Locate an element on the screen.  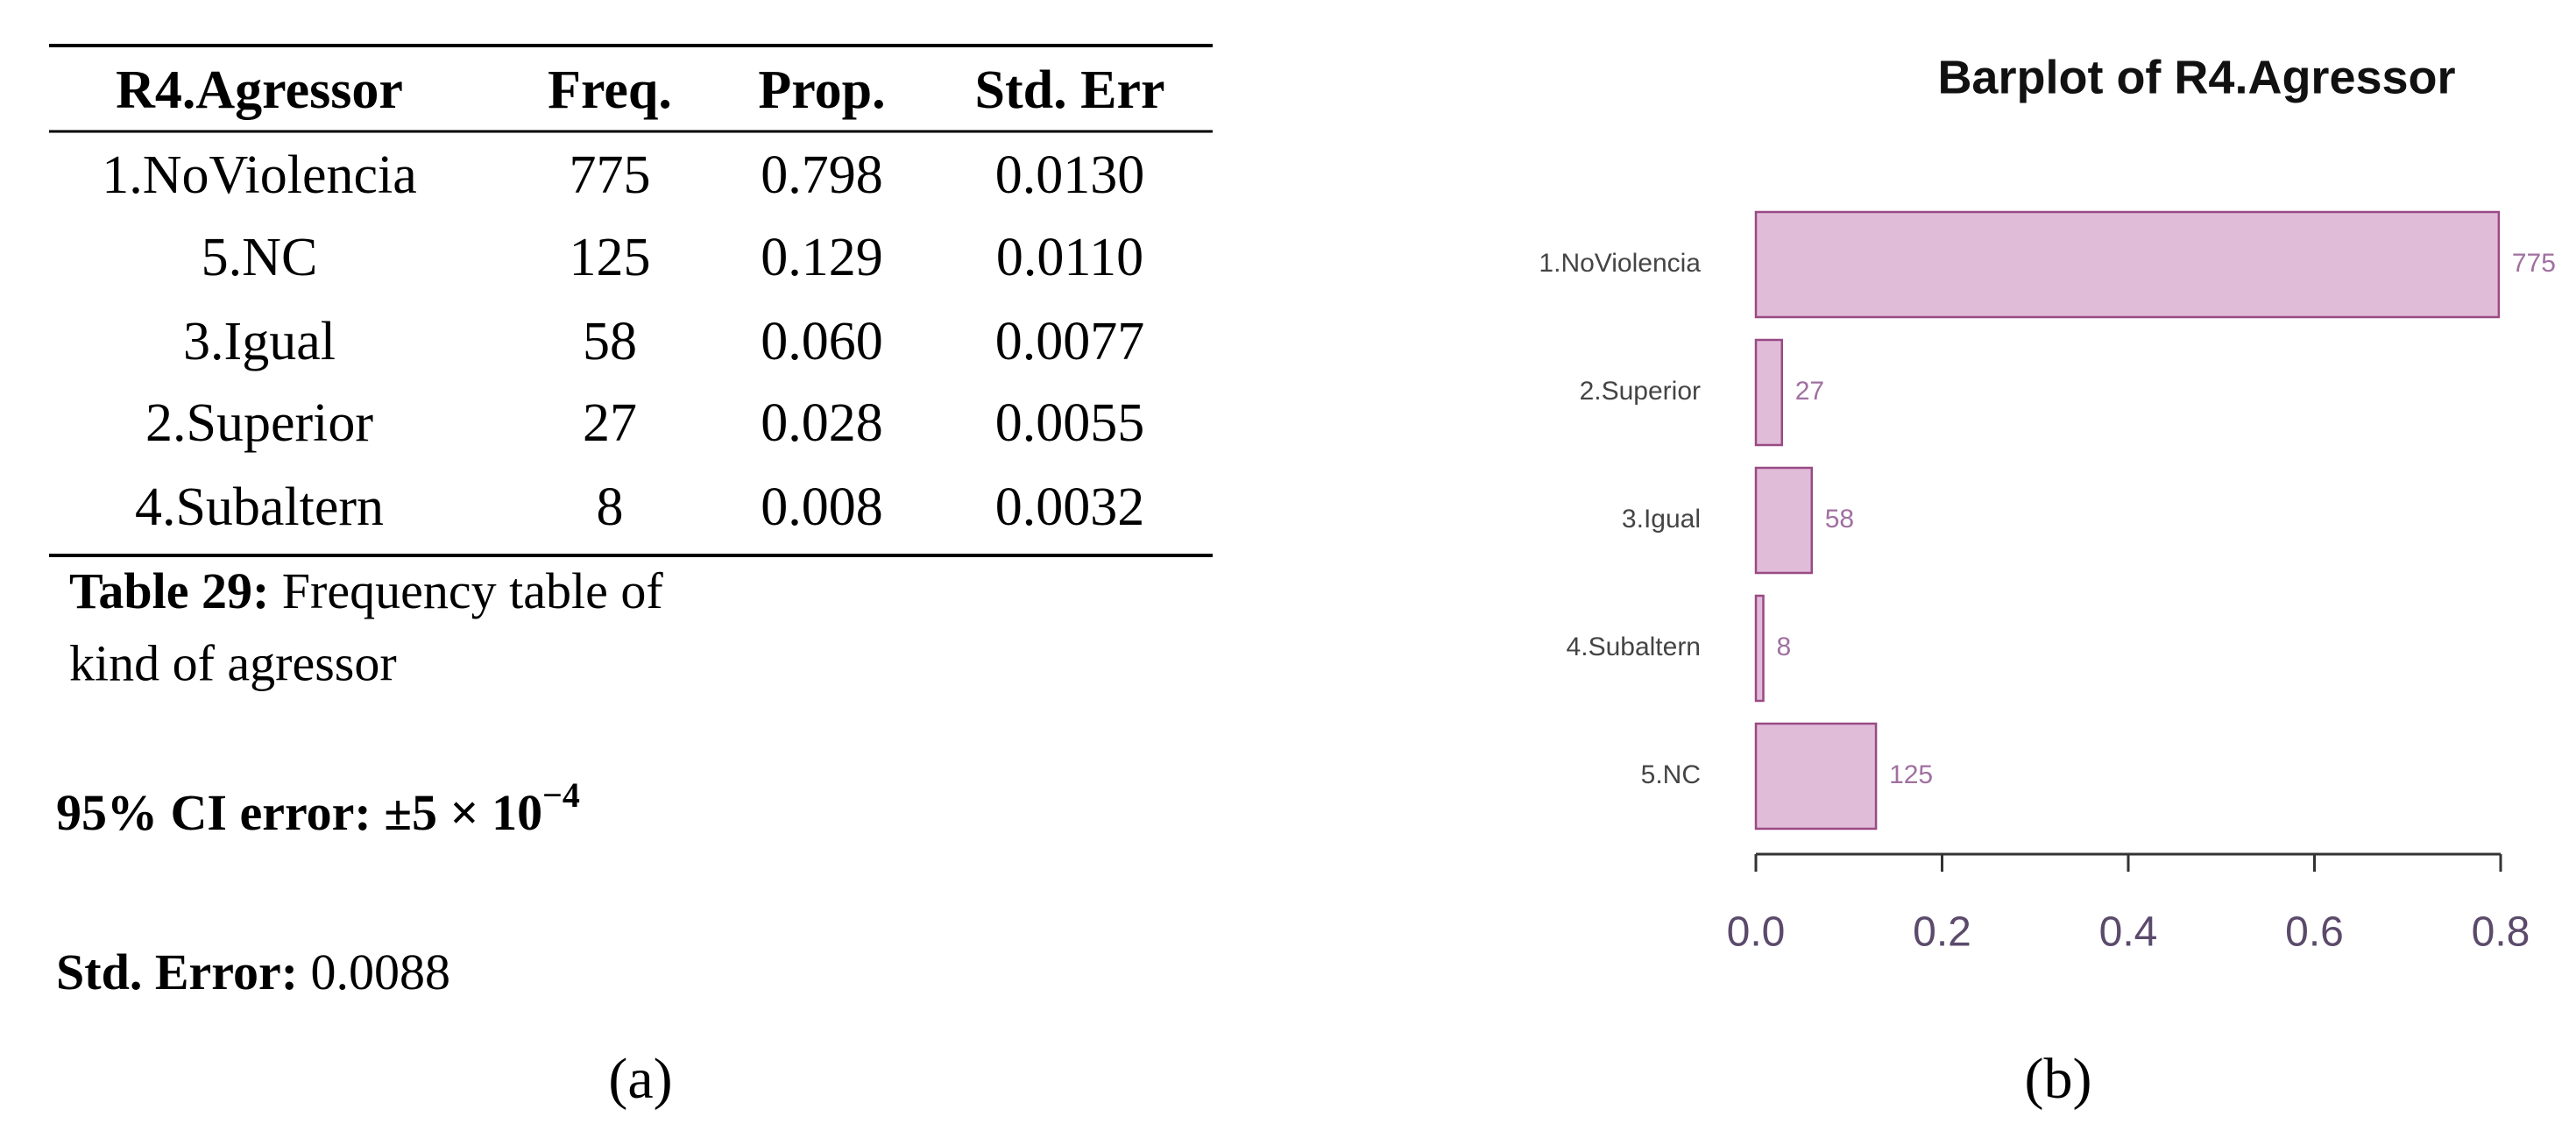
data-label: 27 is located at coordinates (1809, 391).